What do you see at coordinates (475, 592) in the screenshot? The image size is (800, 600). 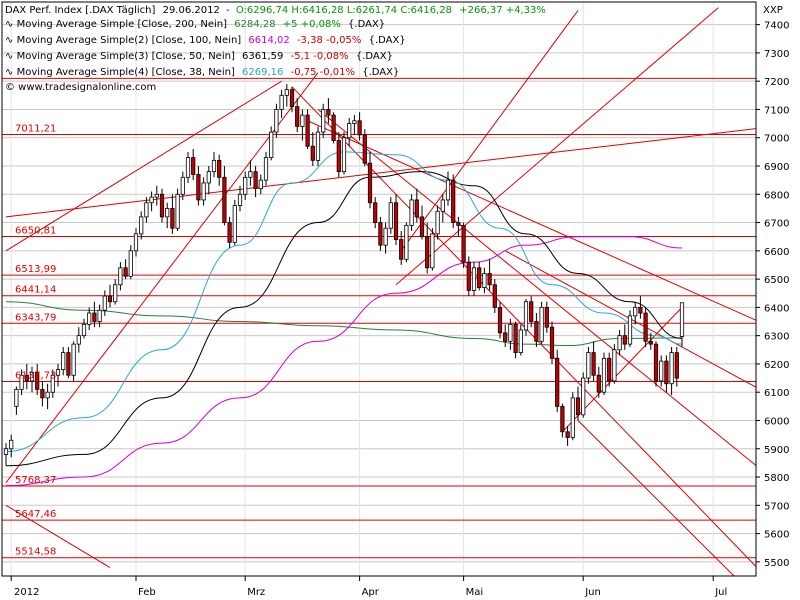 I see `x-tick-label: Mai` at bounding box center [475, 592].